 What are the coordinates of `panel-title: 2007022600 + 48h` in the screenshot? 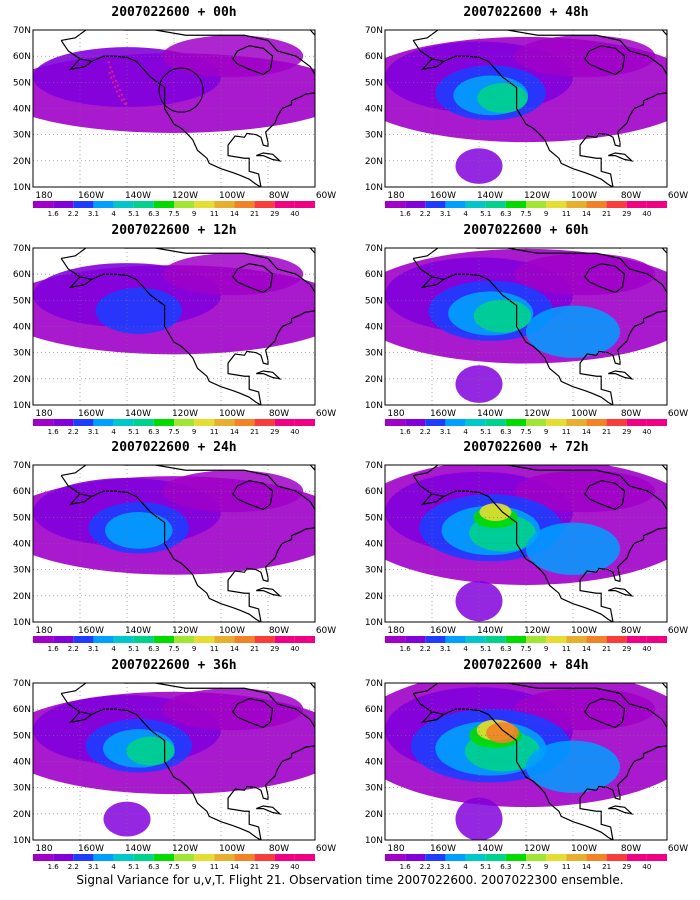 It's located at (526, 12).